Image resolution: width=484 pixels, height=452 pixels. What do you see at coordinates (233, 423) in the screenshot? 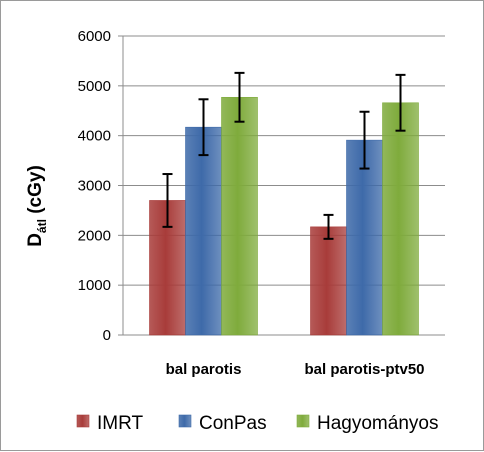
I see `legend-label: ConPas` at bounding box center [233, 423].